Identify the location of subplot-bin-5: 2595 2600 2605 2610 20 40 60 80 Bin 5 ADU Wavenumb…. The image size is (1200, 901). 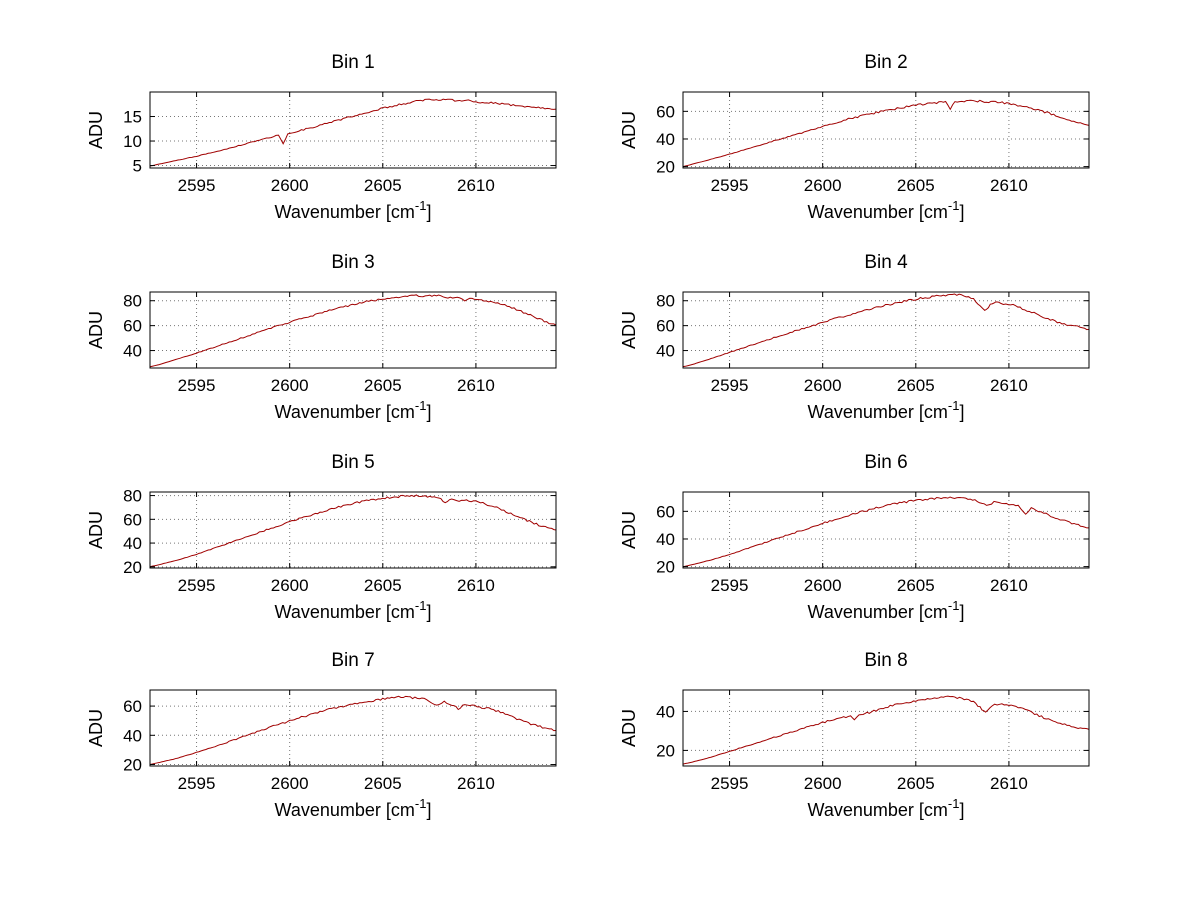
(321, 537).